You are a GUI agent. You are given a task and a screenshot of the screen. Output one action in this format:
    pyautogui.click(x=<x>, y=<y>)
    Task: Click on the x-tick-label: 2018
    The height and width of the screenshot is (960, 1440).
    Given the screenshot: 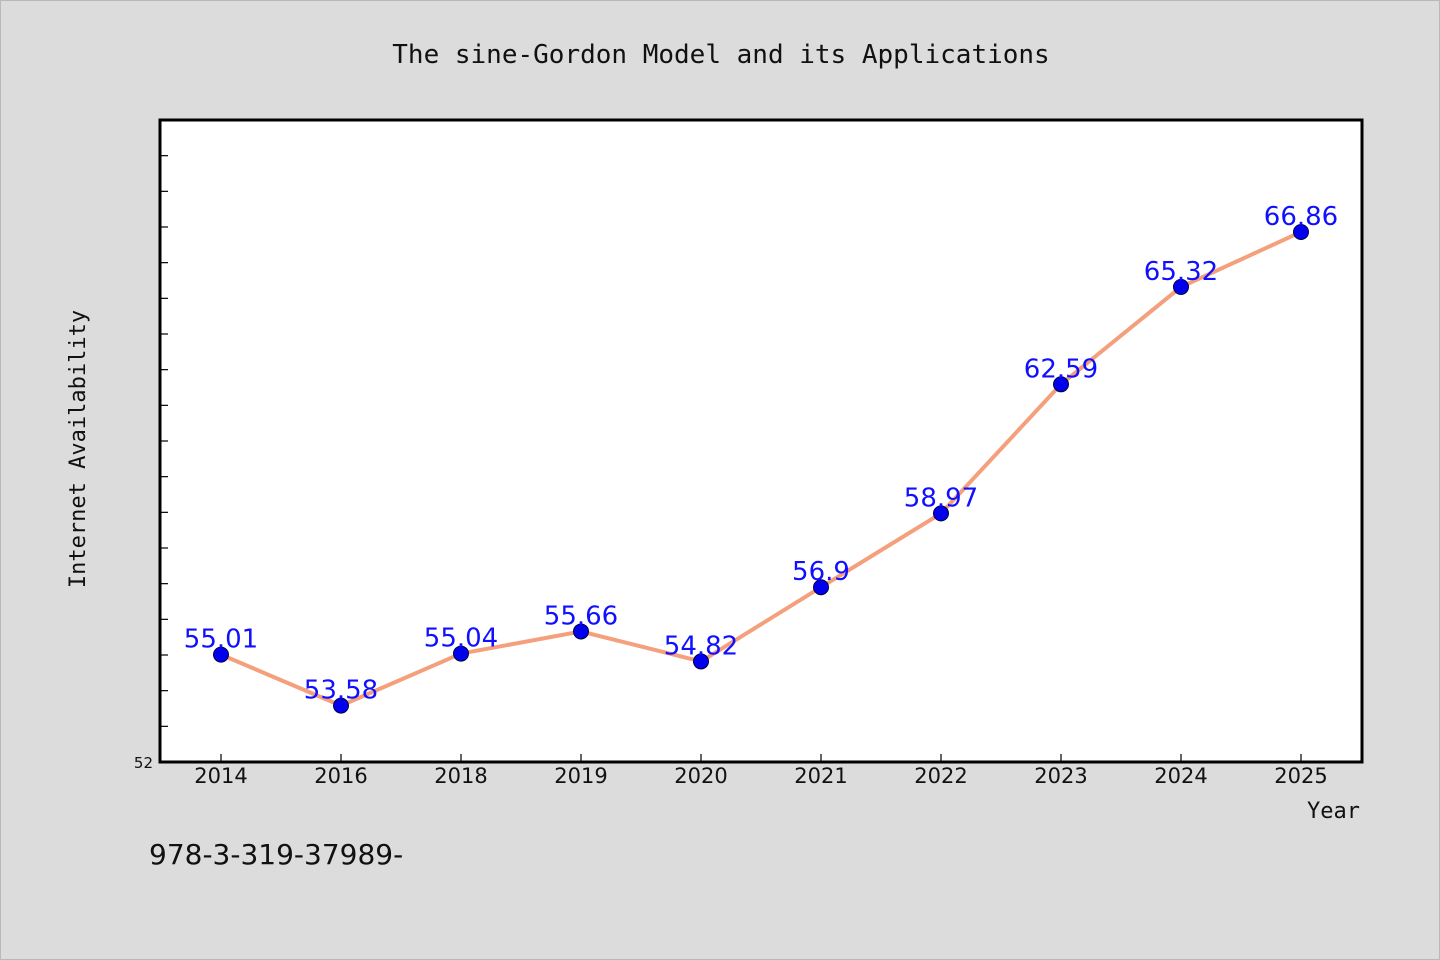 What is the action you would take?
    pyautogui.click(x=460, y=776)
    